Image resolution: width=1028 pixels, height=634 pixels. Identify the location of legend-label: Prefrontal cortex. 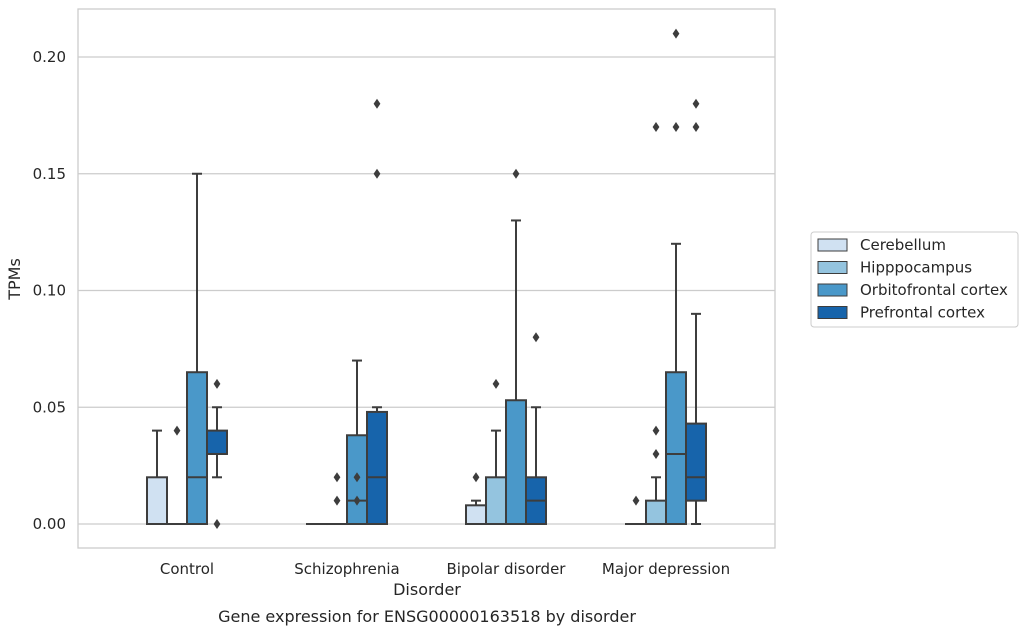
(922, 313).